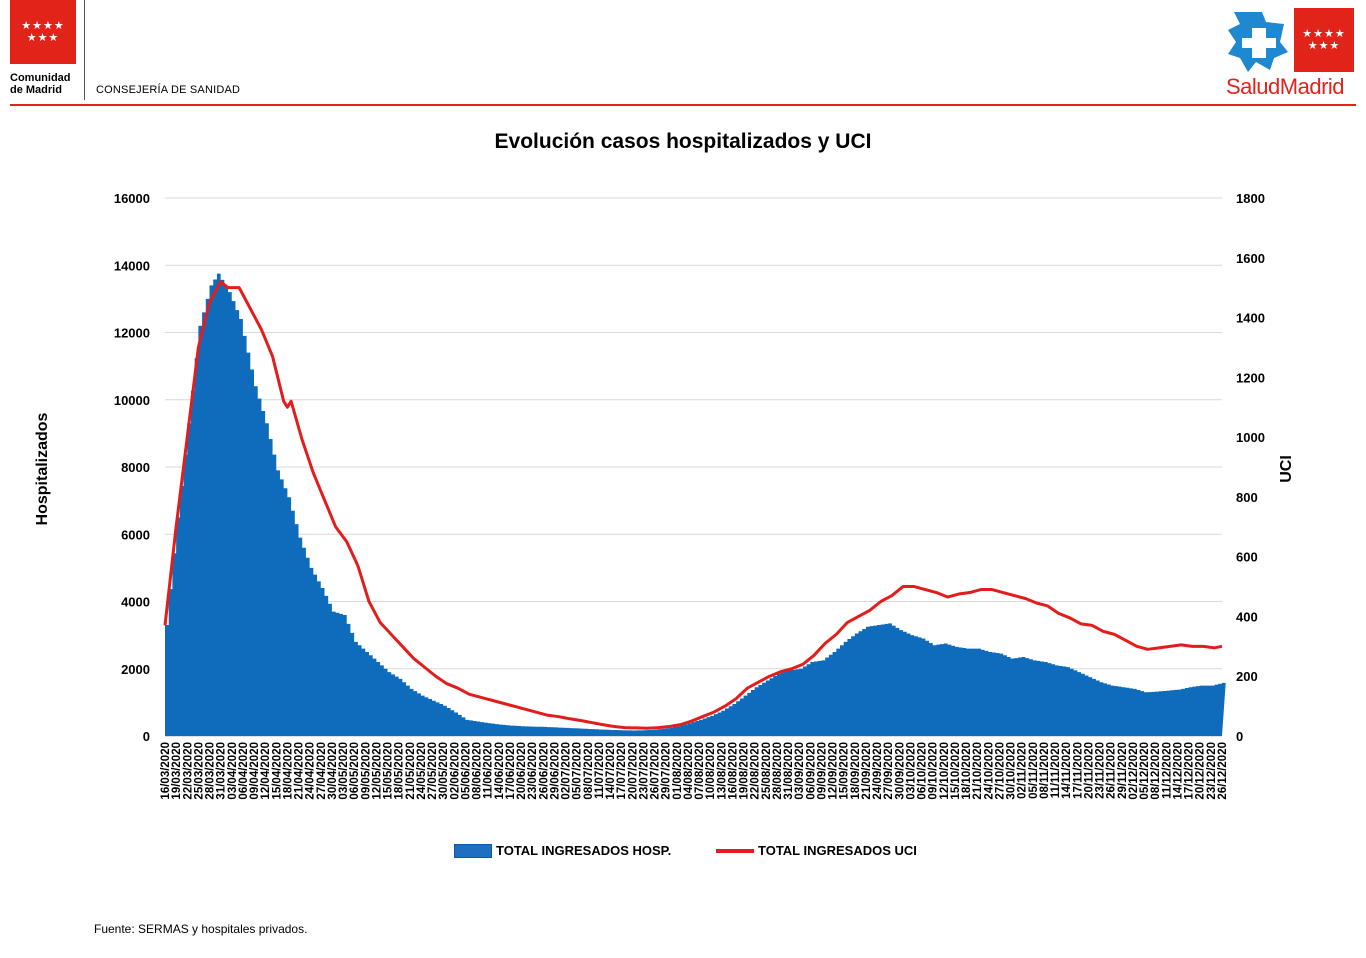 The height and width of the screenshot is (958, 1366). What do you see at coordinates (633, 771) in the screenshot?
I see `x-tick-label: 20/07/2020` at bounding box center [633, 771].